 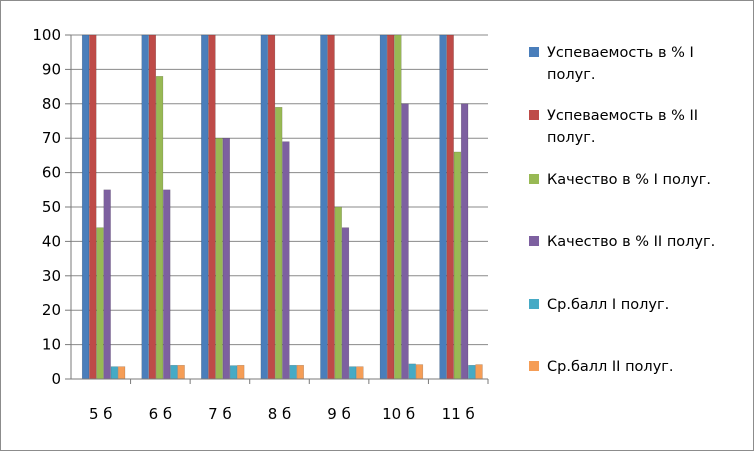 What do you see at coordinates (51, 104) in the screenshot?
I see `y-tick-label: 80` at bounding box center [51, 104].